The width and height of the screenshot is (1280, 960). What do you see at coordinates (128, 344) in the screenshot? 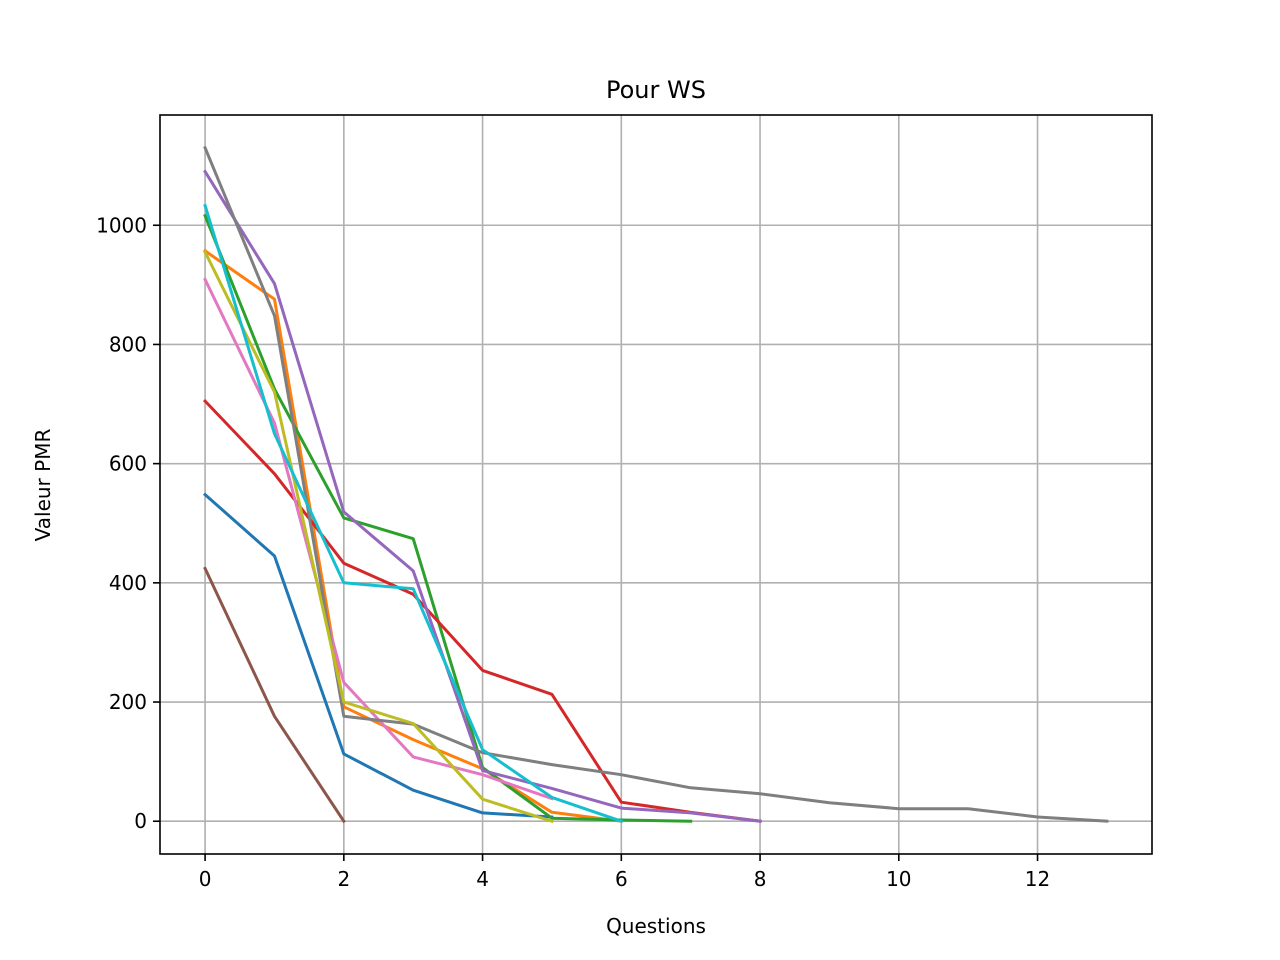
I see `y-tick-label: 800` at bounding box center [128, 344].